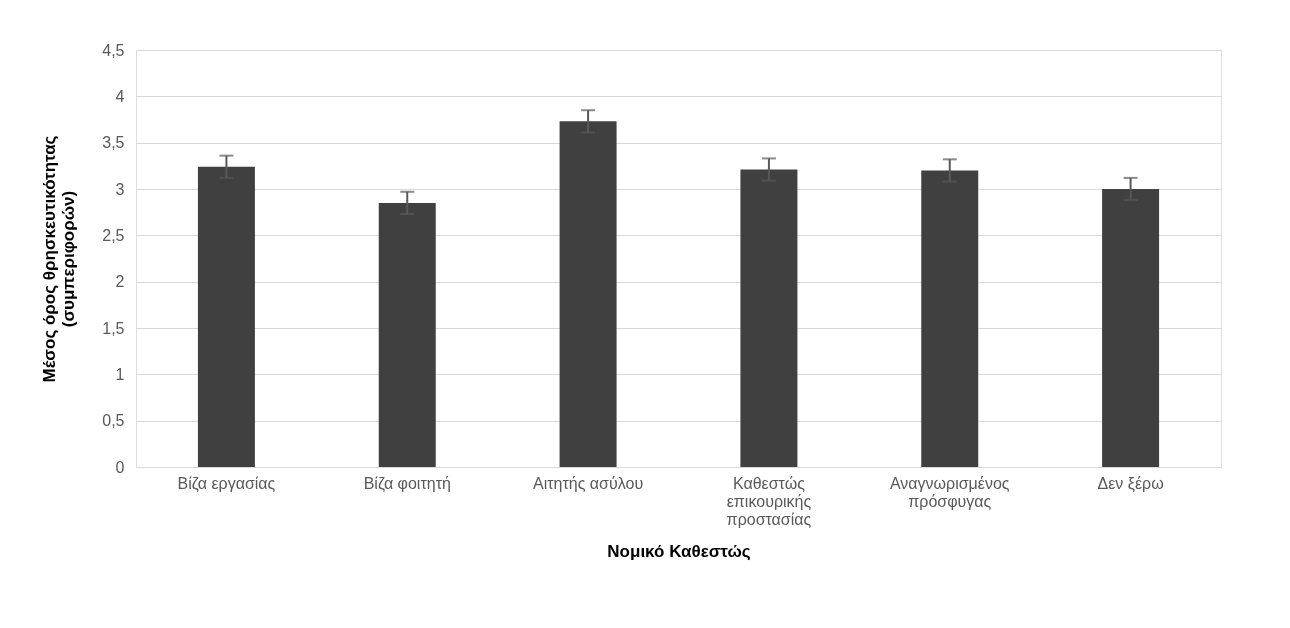 The height and width of the screenshot is (628, 1290). I want to click on y-tick-label: 4,5, so click(113, 50).